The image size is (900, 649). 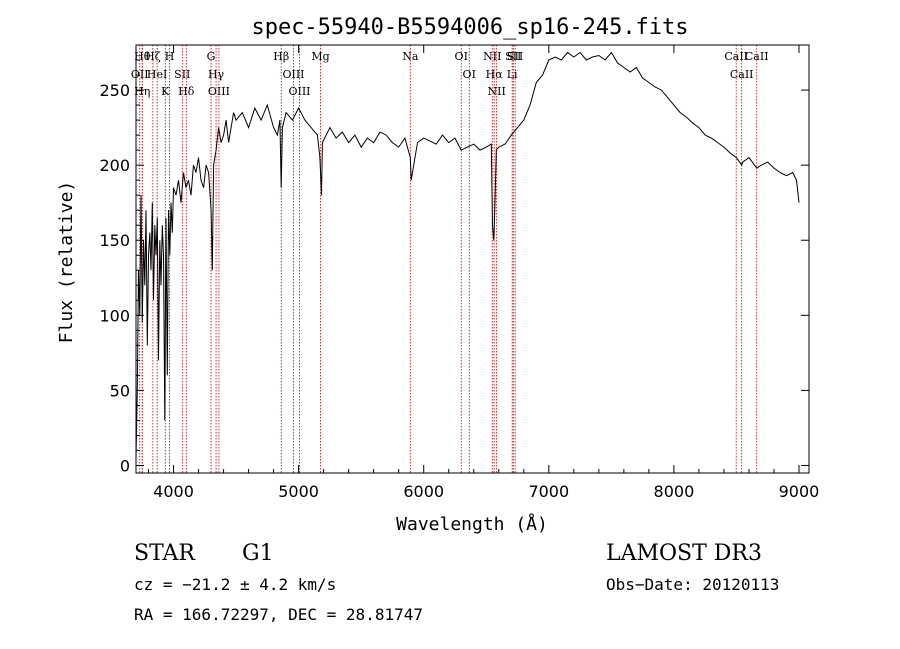 What do you see at coordinates (472, 524) in the screenshot?
I see `x-axis-label: Wavelength (Å)` at bounding box center [472, 524].